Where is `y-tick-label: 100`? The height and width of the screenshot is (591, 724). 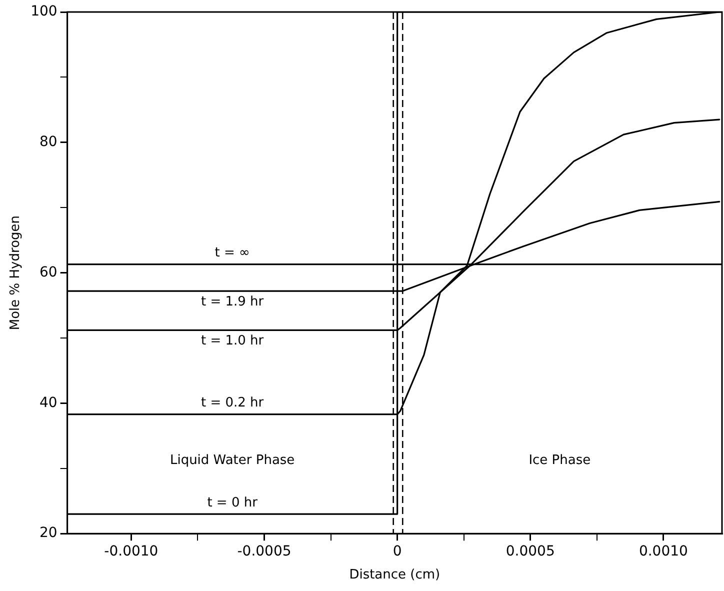 y-tick-label: 100 is located at coordinates (44, 12).